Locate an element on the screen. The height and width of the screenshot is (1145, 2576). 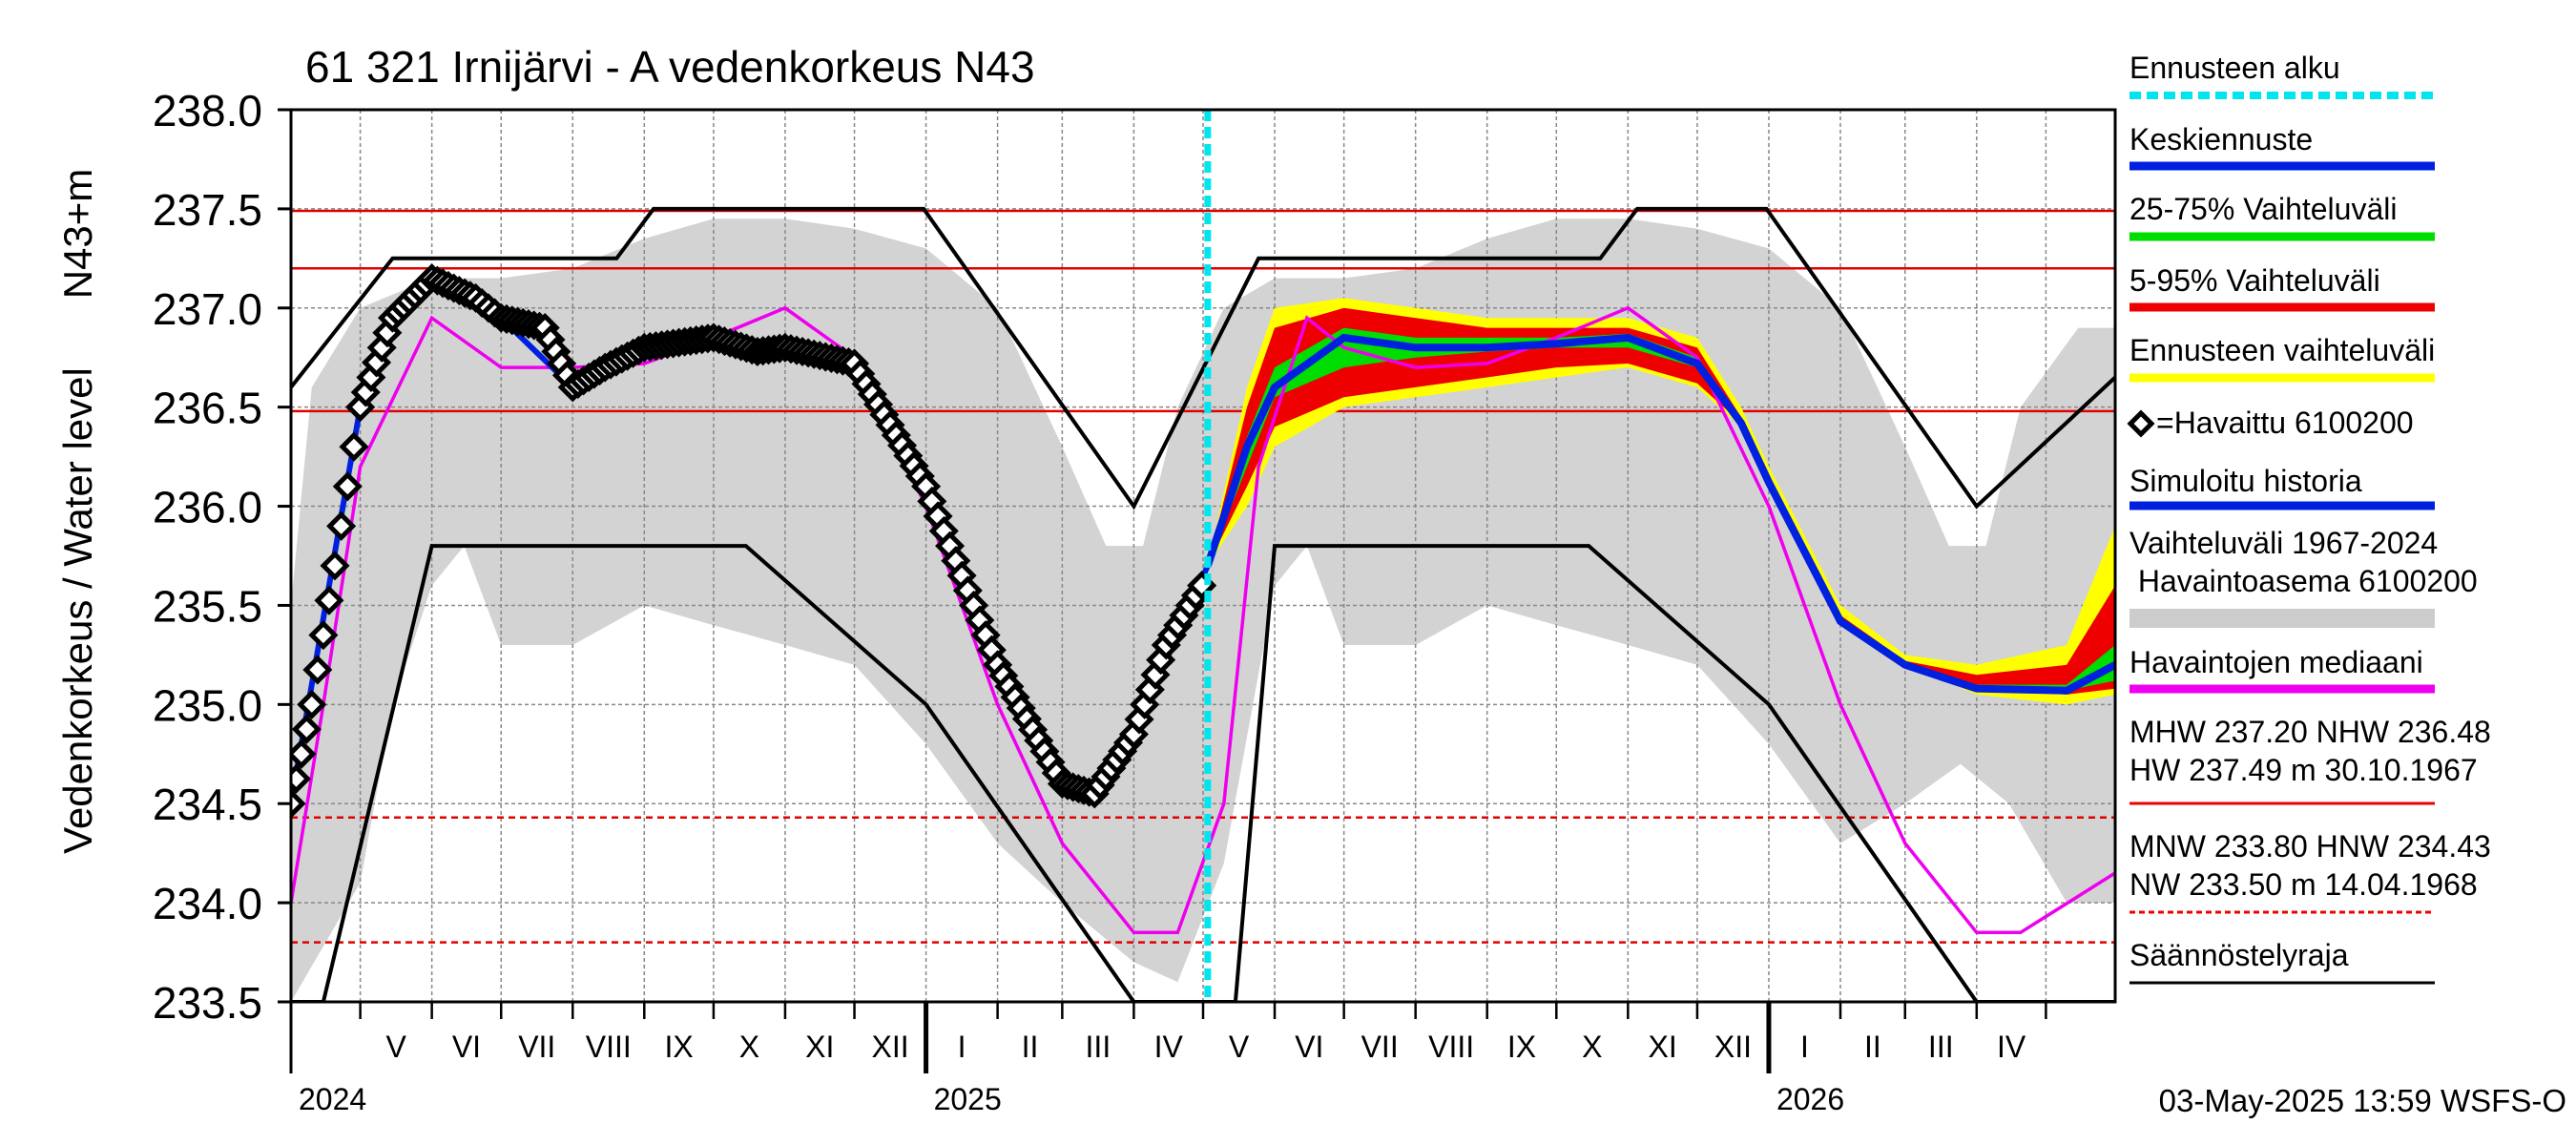
legend-label: Ennusteen alku is located at coordinates (2234, 68).